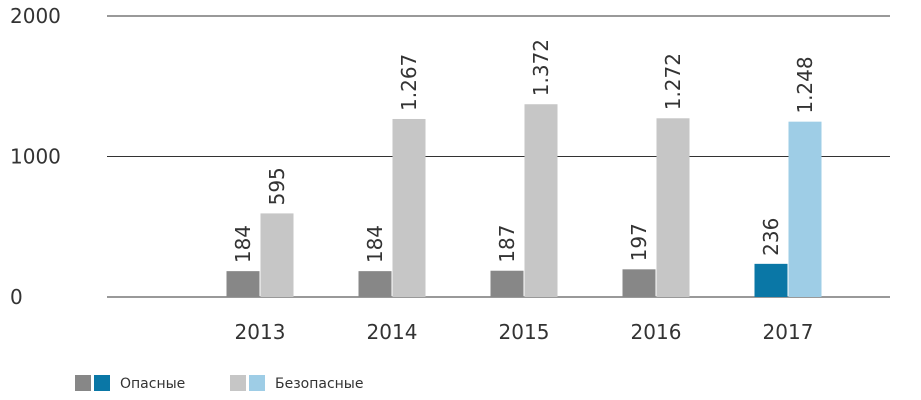 This screenshot has height=400, width=921. Describe the element at coordinates (656, 332) in the screenshot. I see `x-tick-label: 2016` at that location.